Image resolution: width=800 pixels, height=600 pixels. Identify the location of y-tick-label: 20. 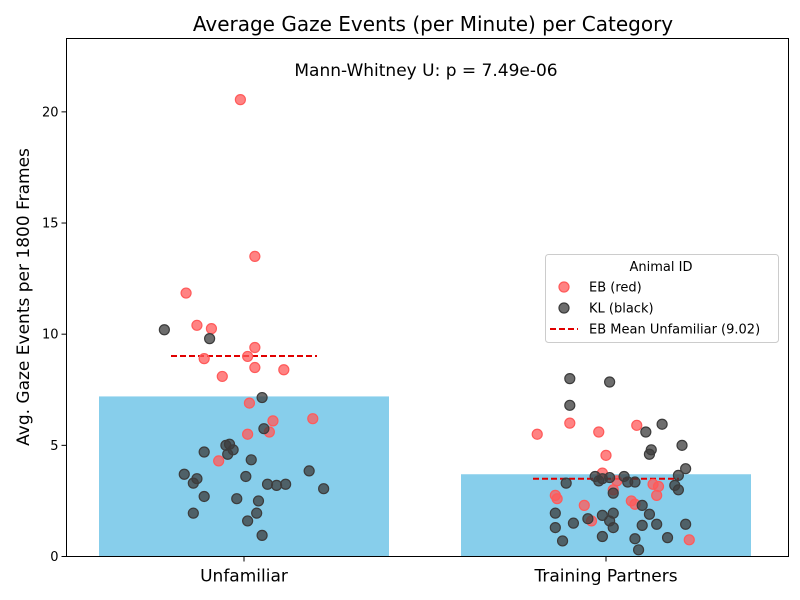
(50, 112).